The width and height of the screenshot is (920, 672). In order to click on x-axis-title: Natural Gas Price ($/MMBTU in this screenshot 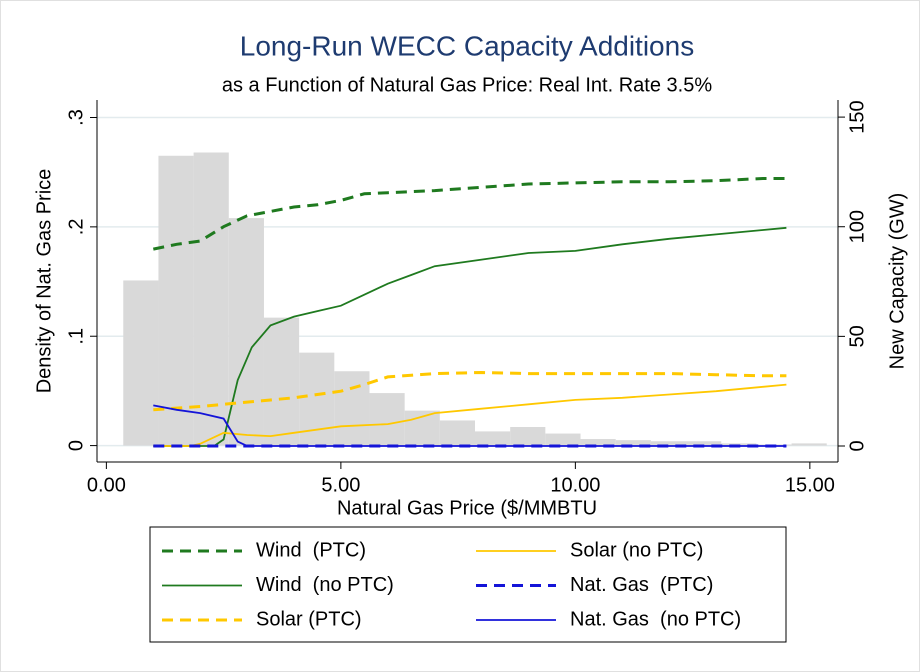, I will do `click(467, 508)`.